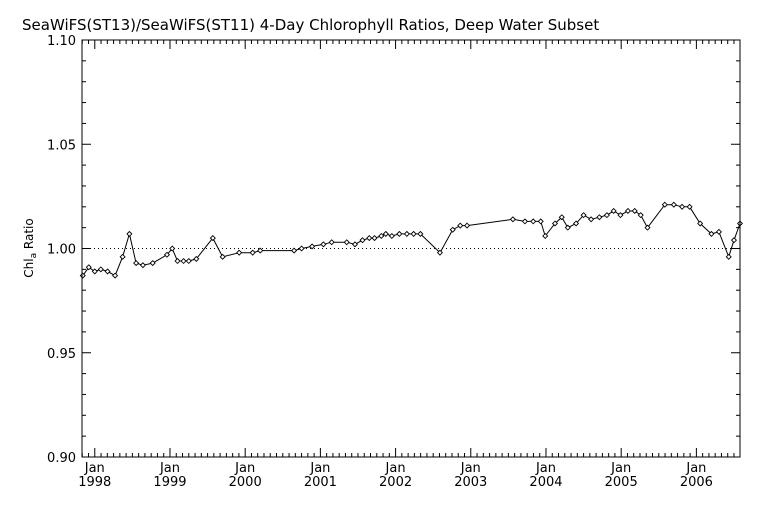 This screenshot has height=512, width=768. Describe the element at coordinates (61, 145) in the screenshot. I see `y-tick-label: 1.05` at that location.